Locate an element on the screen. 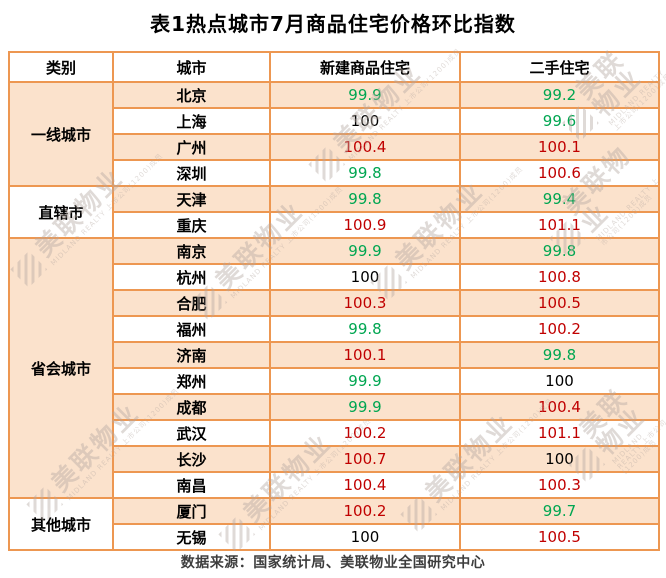 Image resolution: width=666 pixels, height=578 pixels. column-header-new-housing: 新建商品住宅 is located at coordinates (365, 67).